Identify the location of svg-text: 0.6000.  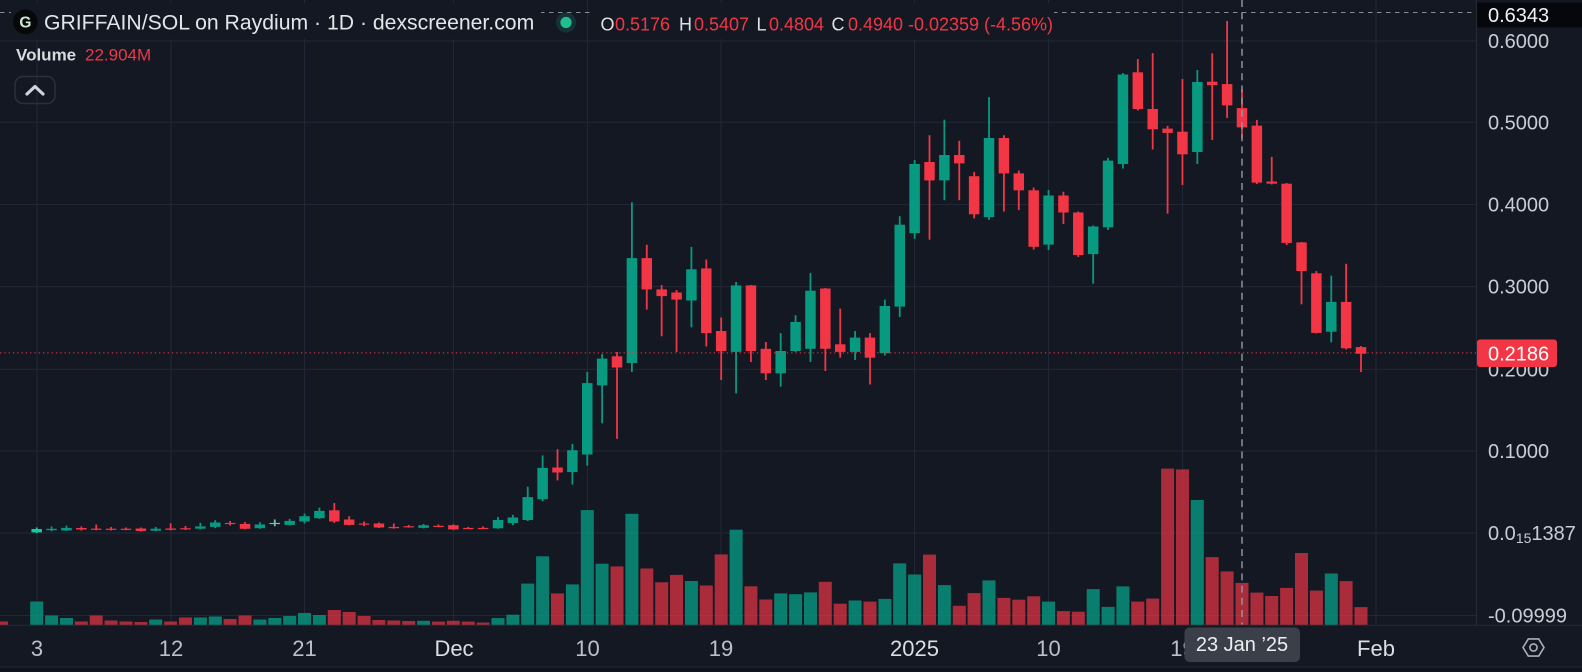
(1518, 42).